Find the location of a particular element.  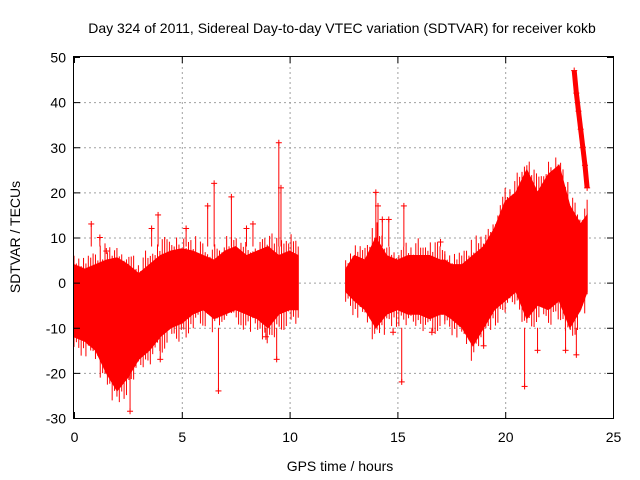

y-tick-label: 20 is located at coordinates (58, 193).